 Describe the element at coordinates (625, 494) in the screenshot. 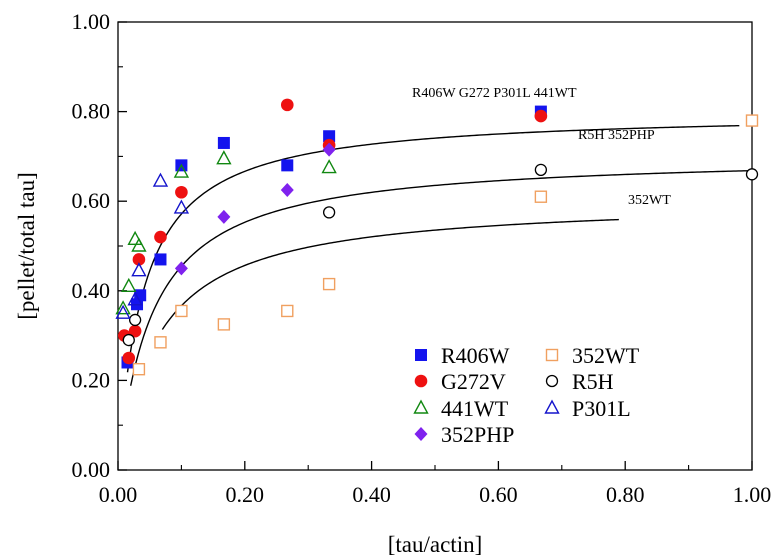

I see `x-tick-label: 0.80` at that location.